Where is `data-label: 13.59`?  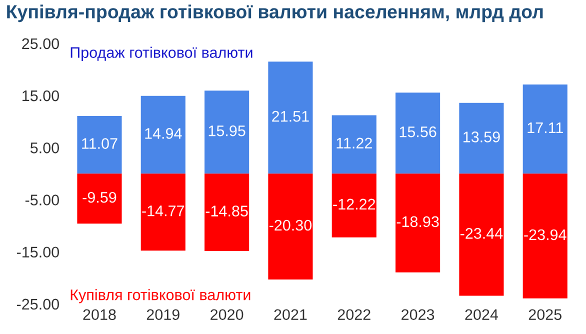
data-label: 13.59 is located at coordinates (482, 137).